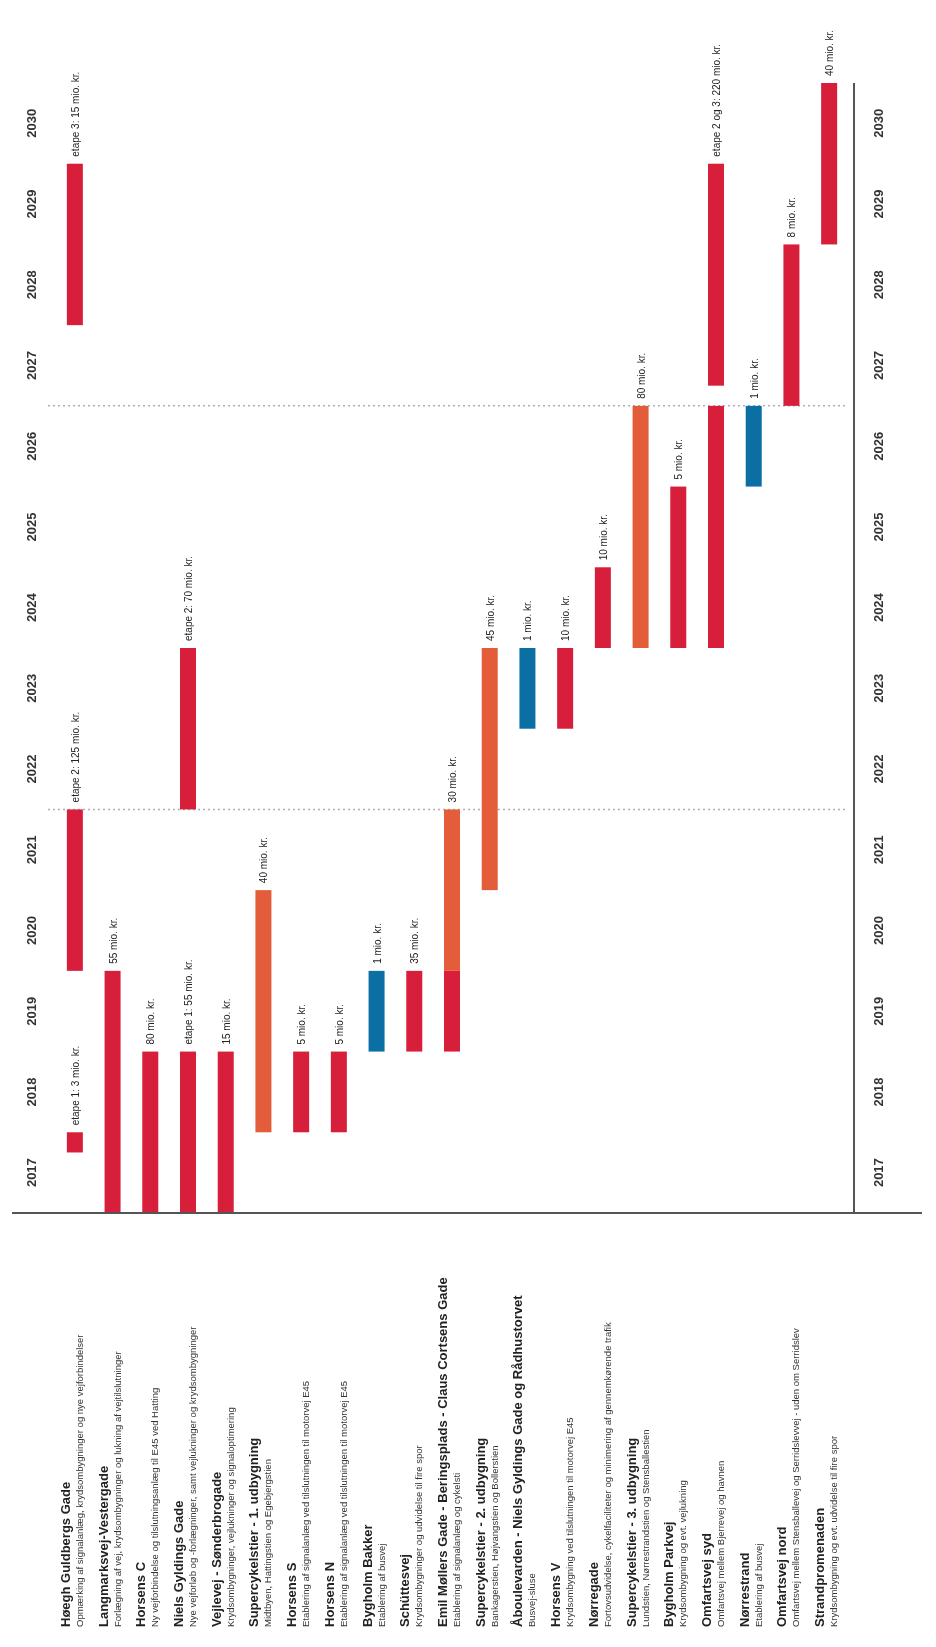 The width and height of the screenshot is (936, 1647). What do you see at coordinates (31, 285) in the screenshot?
I see `y2-tick-label: 2028` at bounding box center [31, 285].